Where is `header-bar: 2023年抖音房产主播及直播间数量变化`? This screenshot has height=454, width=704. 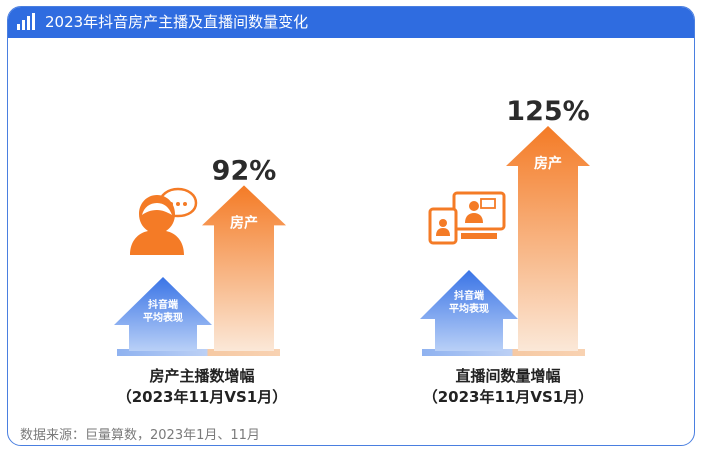 header-bar: 2023年抖音房产主播及直播间数量变化 is located at coordinates (351, 22).